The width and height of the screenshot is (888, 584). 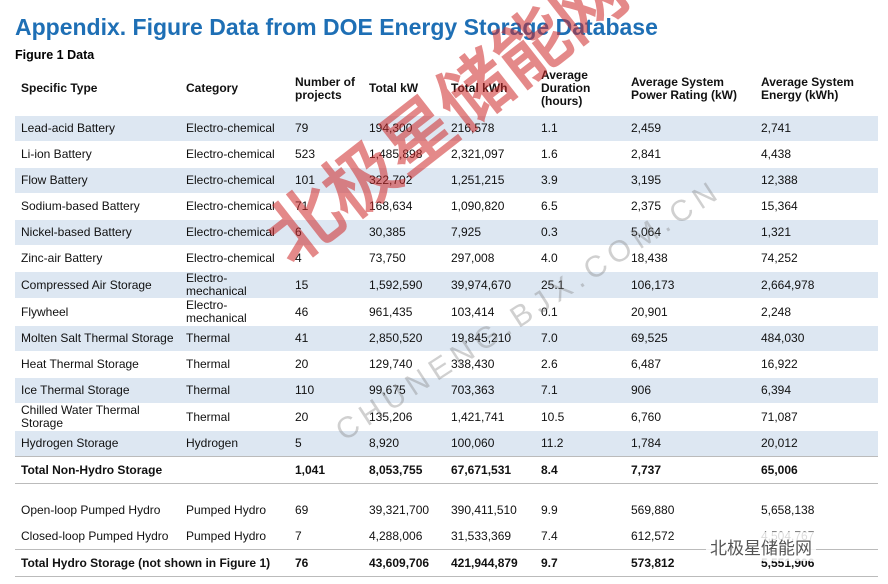 What do you see at coordinates (816, 417) in the screenshot?
I see `table-cell: 71,087` at bounding box center [816, 417].